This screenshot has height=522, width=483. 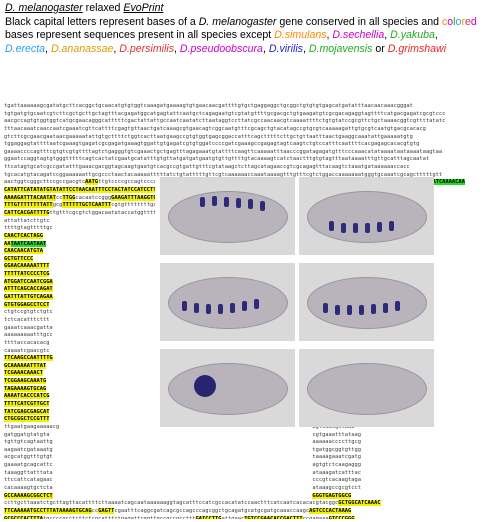 What do you see at coordinates (332, 495) in the screenshot?
I see `conserved-segment: GGGTGAGTGGCG` at bounding box center [332, 495].